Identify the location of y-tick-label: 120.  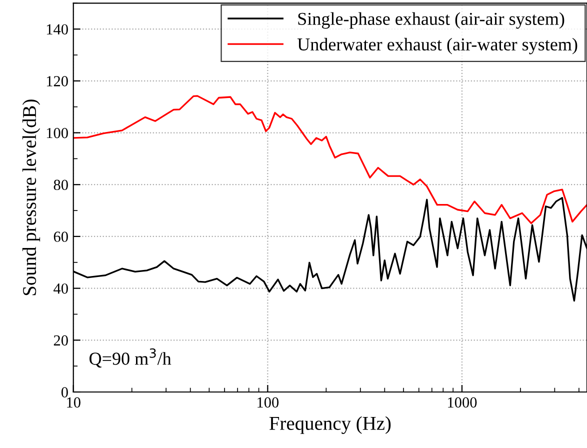
(57, 81).